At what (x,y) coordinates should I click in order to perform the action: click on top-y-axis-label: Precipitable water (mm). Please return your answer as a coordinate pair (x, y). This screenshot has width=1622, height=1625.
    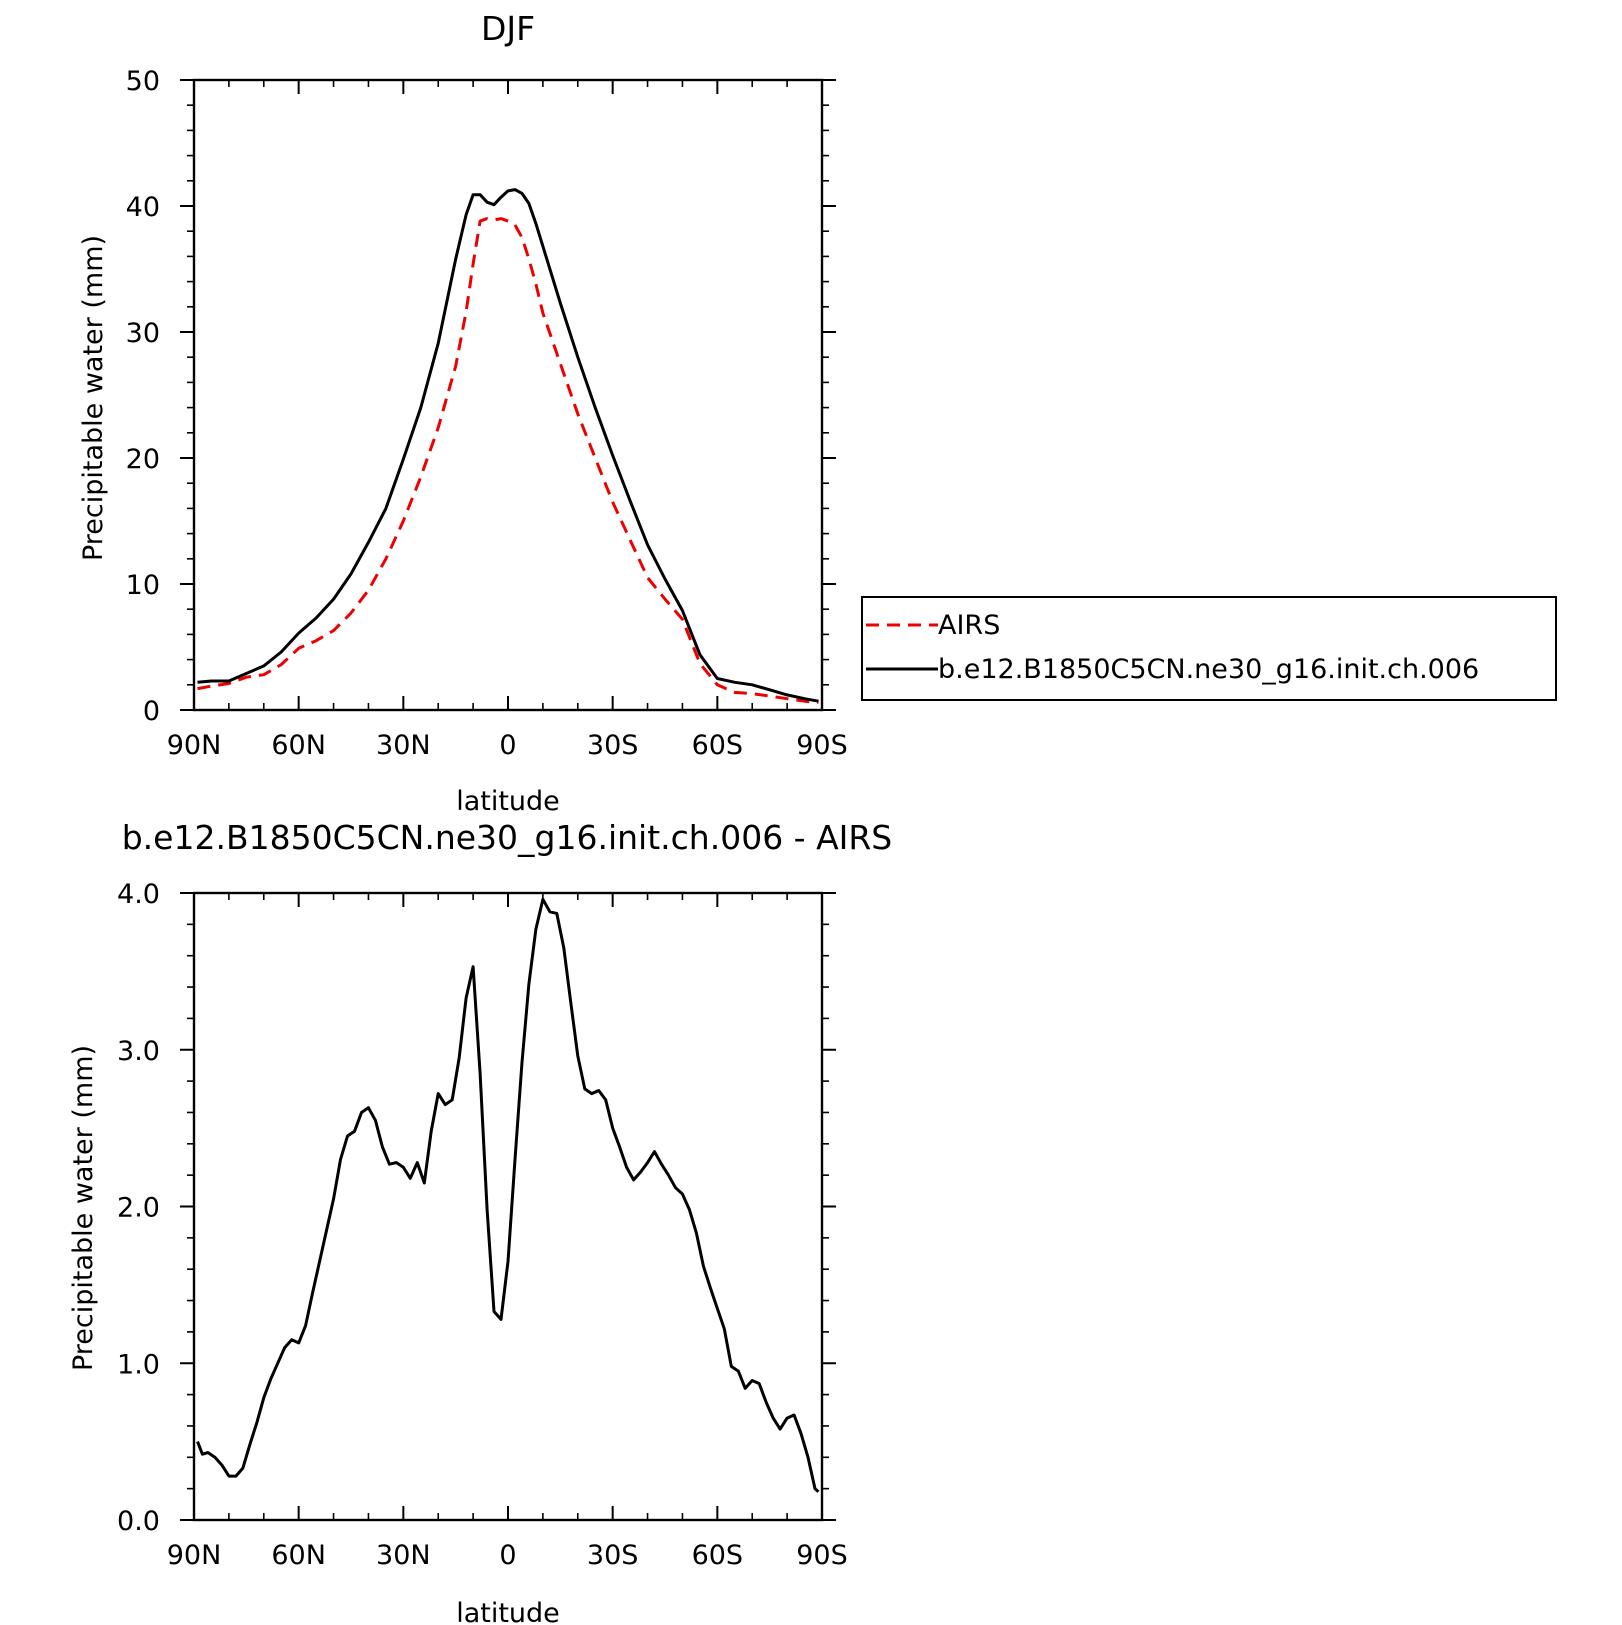
    Looking at the image, I should click on (93, 398).